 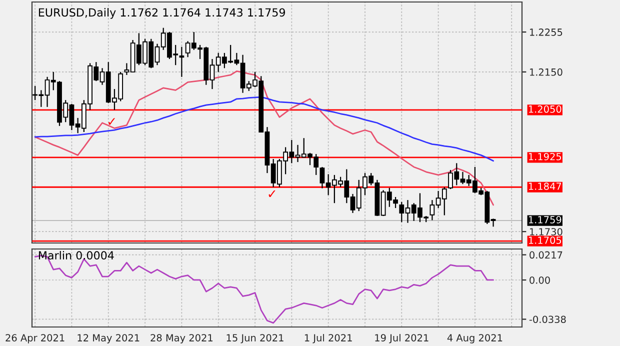 I want to click on x-tick-label: 15 Jun 2021, so click(x=255, y=339).